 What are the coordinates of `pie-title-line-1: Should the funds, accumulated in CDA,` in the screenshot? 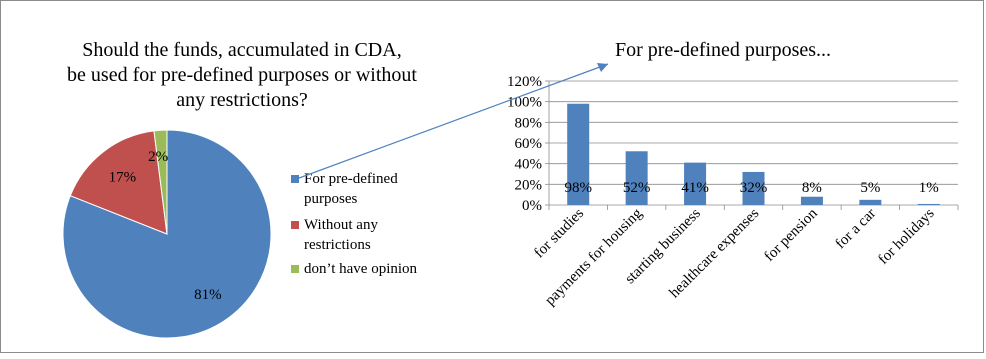 It's located at (241, 50).